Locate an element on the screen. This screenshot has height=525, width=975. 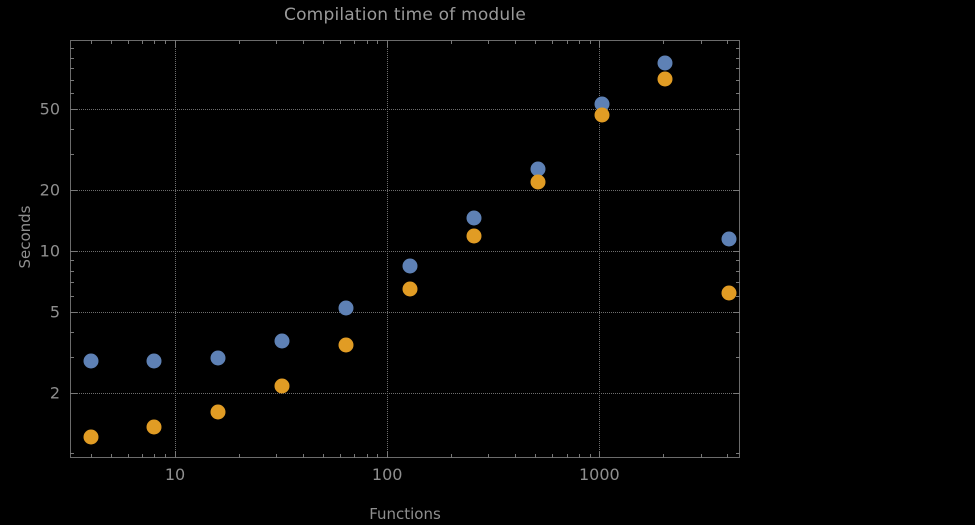
x-tick-label: 10 is located at coordinates (175, 474).